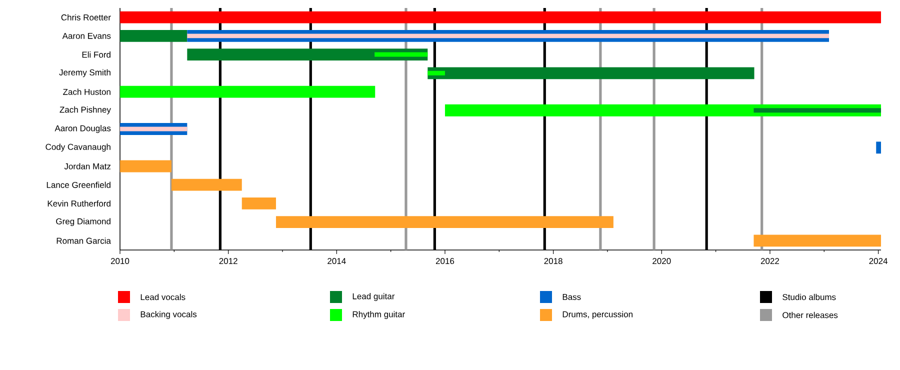 The image size is (900, 370). Describe the element at coordinates (82, 129) in the screenshot. I see `y-tick-label: Aaron Douglas` at that location.